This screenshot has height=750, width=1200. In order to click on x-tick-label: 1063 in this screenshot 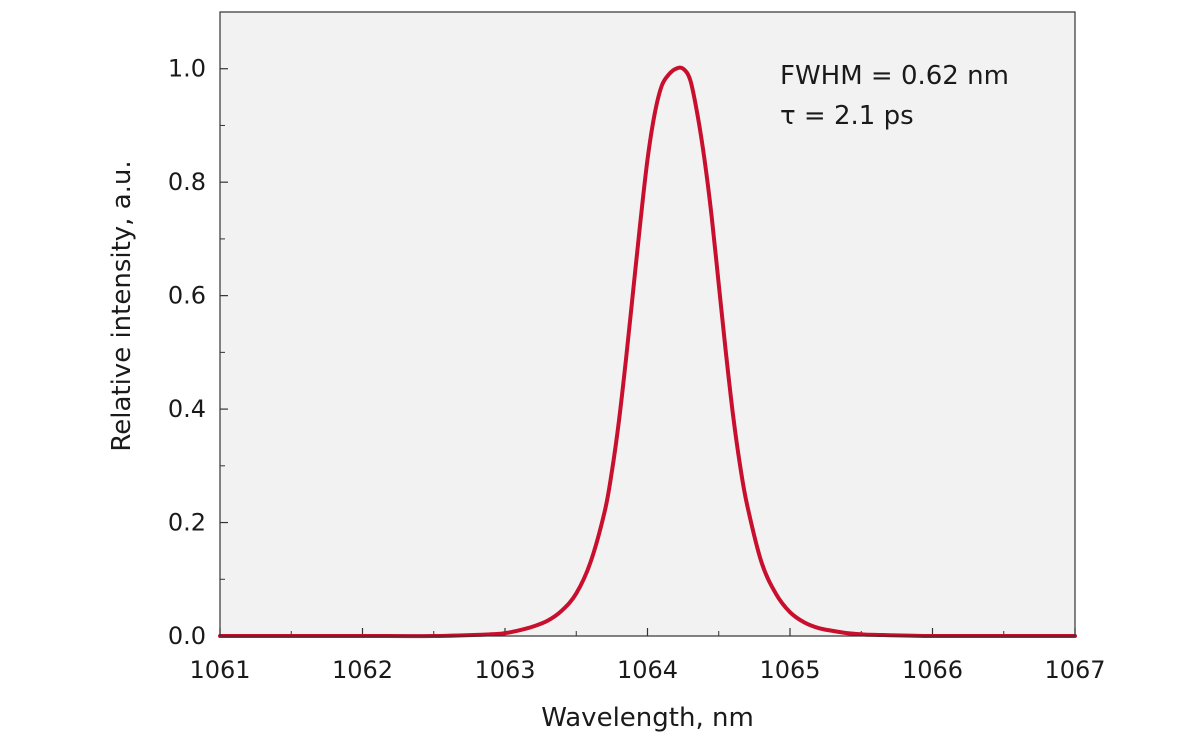, I will do `click(504, 670)`.